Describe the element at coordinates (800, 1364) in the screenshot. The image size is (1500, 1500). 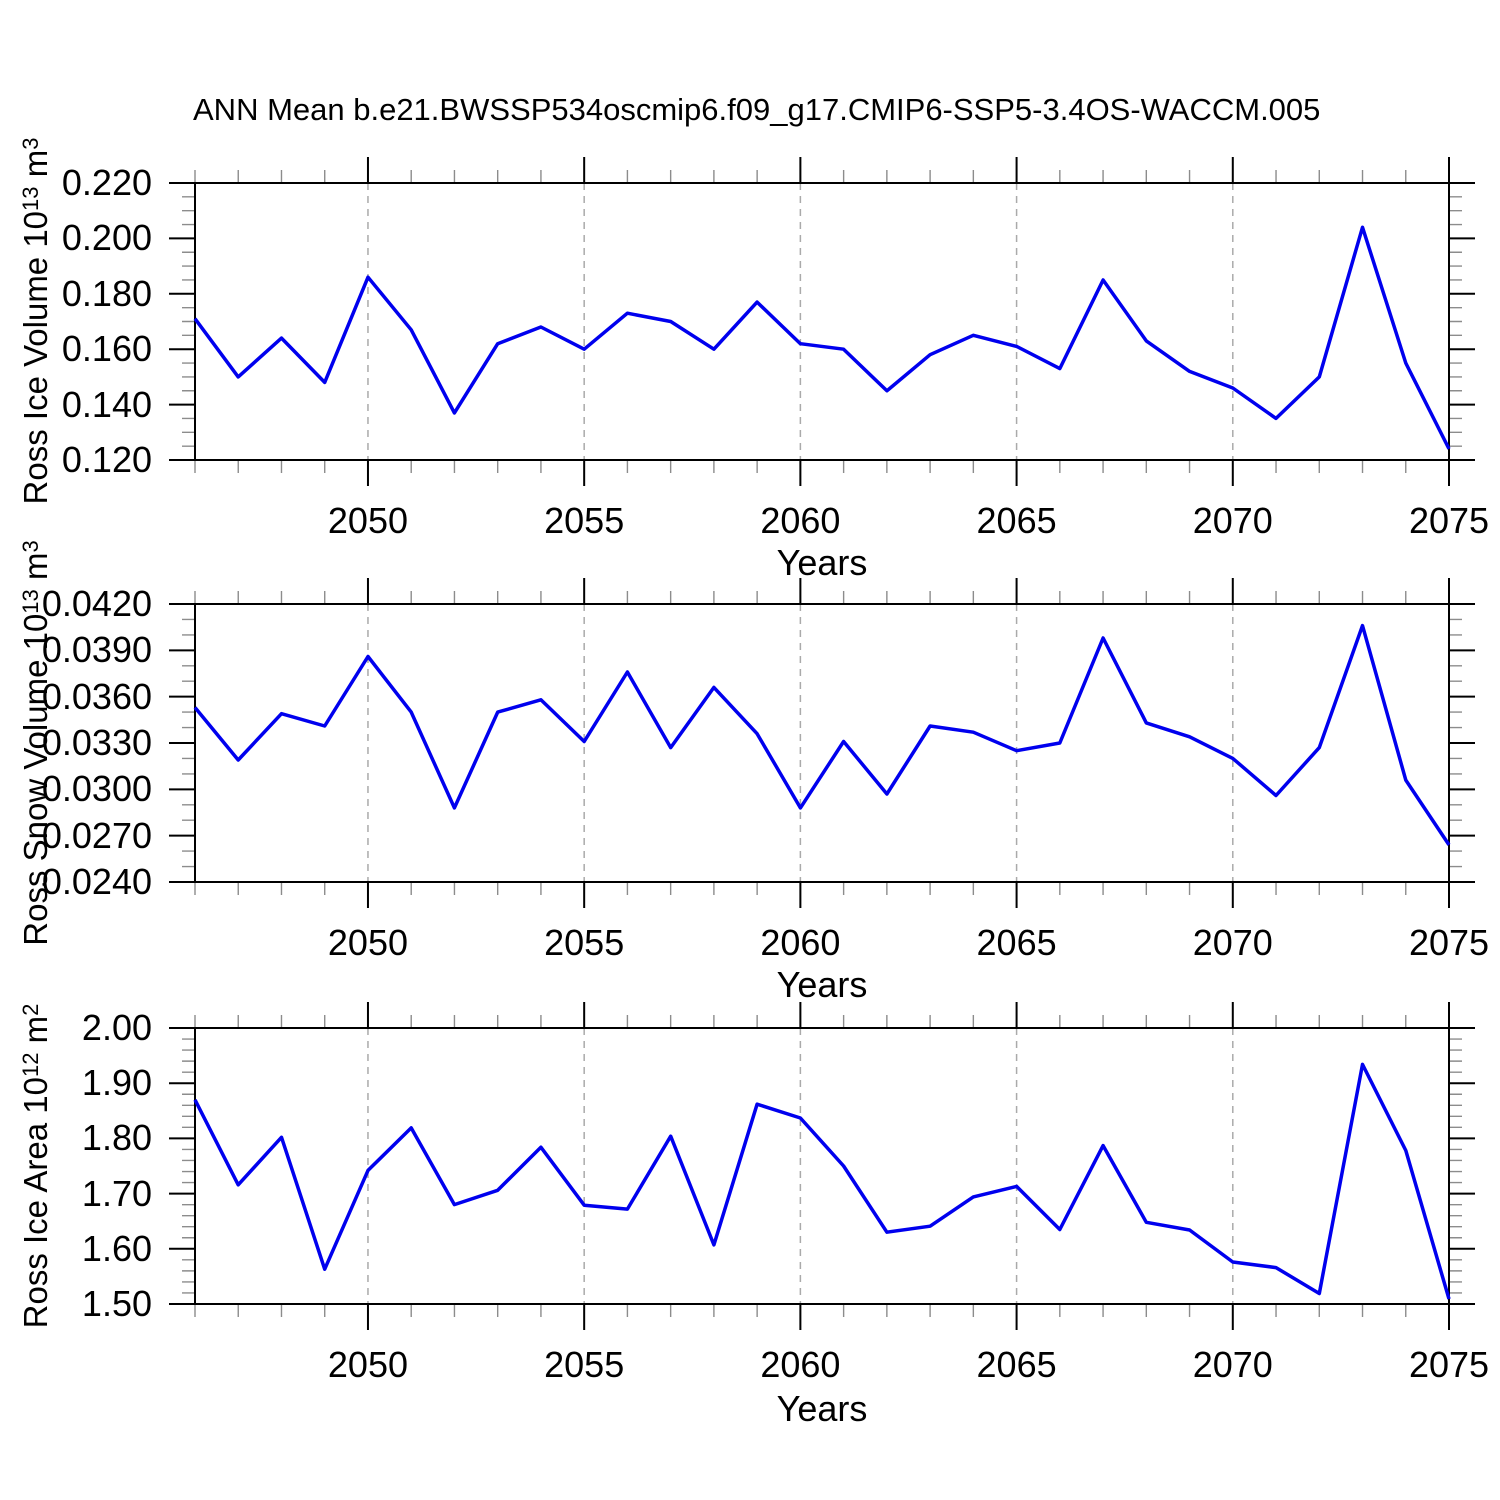
I see `panel3-xtick-label: 2060` at that location.